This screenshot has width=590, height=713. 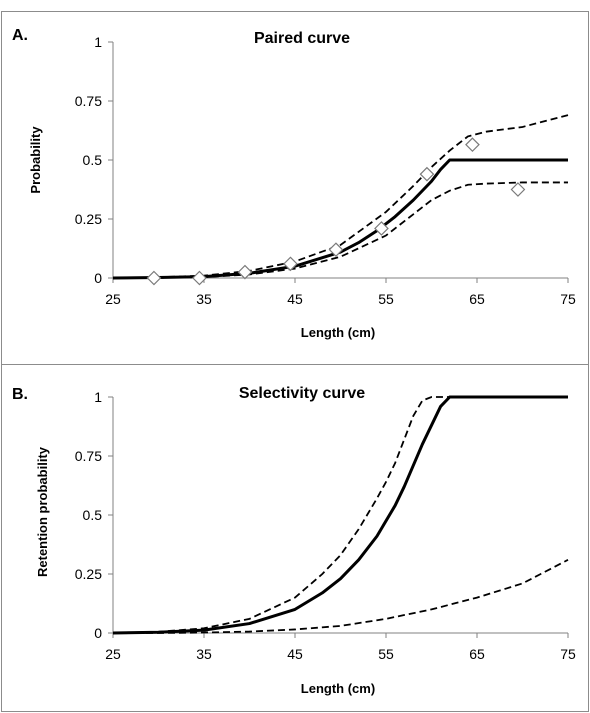 What do you see at coordinates (386, 654) in the screenshot?
I see `panel-b-x-tick-label: 55` at bounding box center [386, 654].